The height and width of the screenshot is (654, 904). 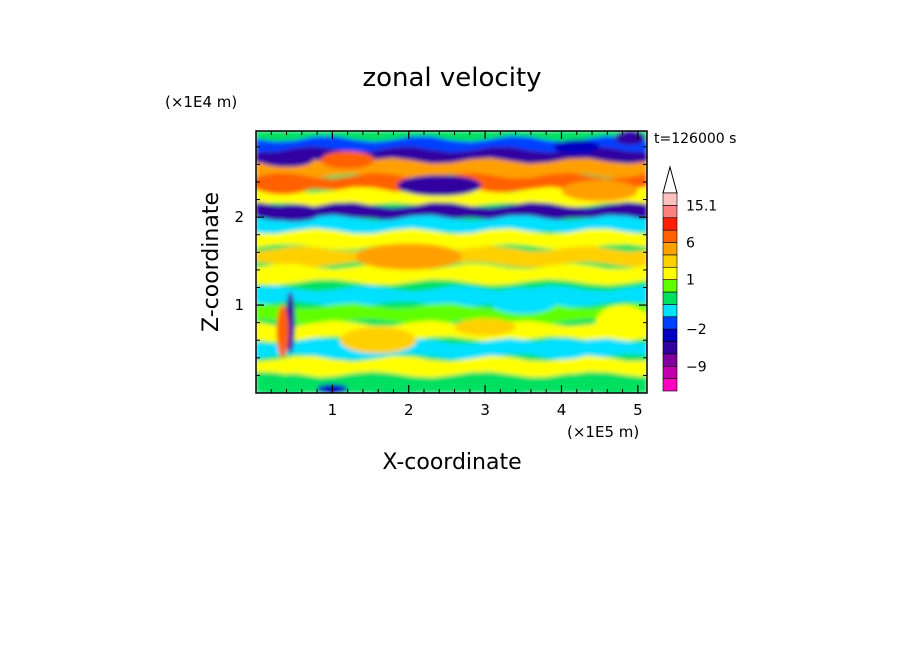 I want to click on x-tick-label: 4, so click(x=562, y=410).